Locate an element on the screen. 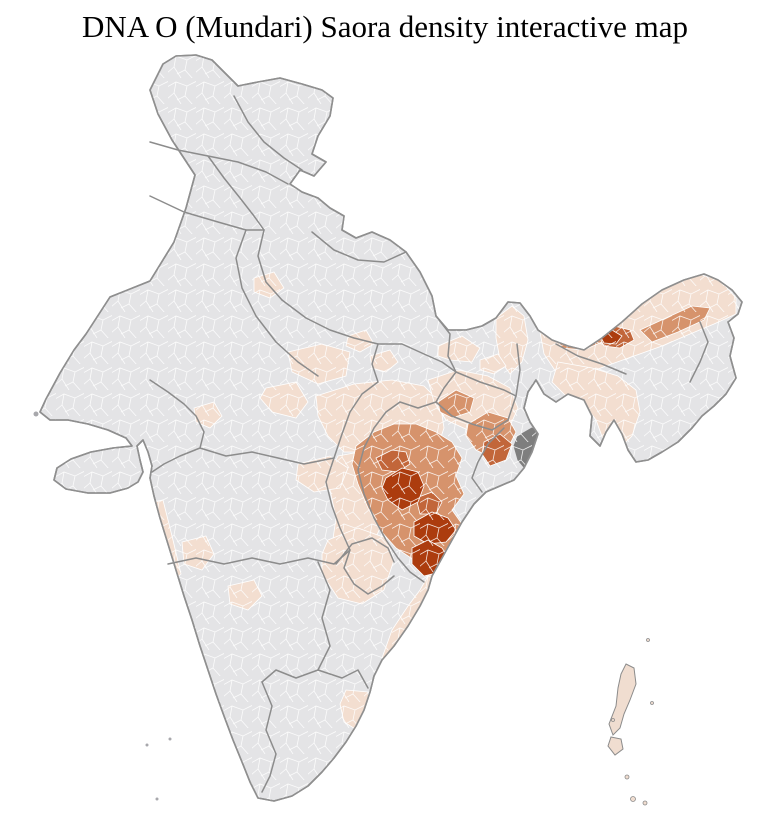  border-jharkhand-south is located at coordinates (476, 413).